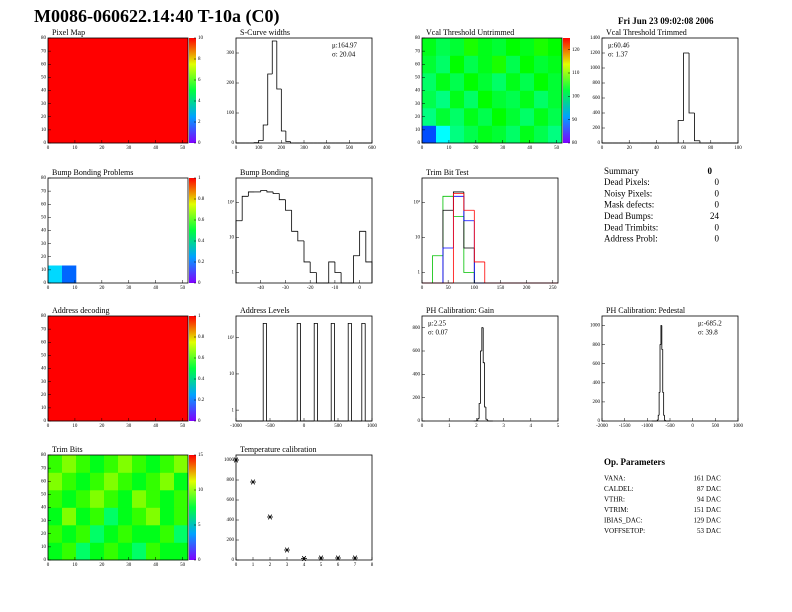  What do you see at coordinates (199, 525) in the screenshot?
I see `z-tick-label: 5` at bounding box center [199, 525].